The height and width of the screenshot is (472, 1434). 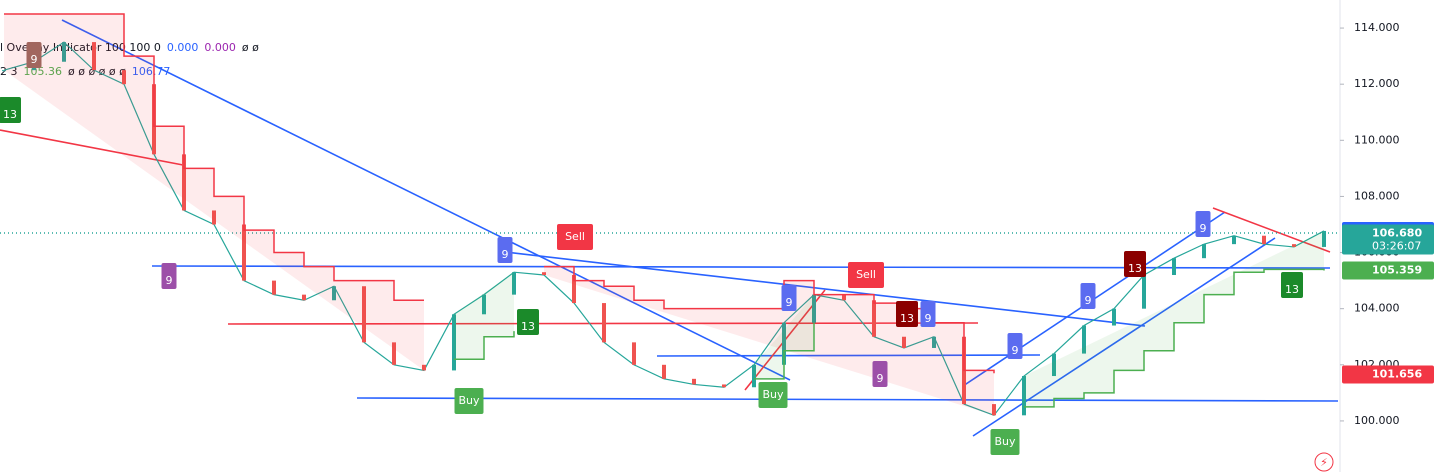 I want to click on price-tag-label: 101.656, so click(x=1397, y=373).